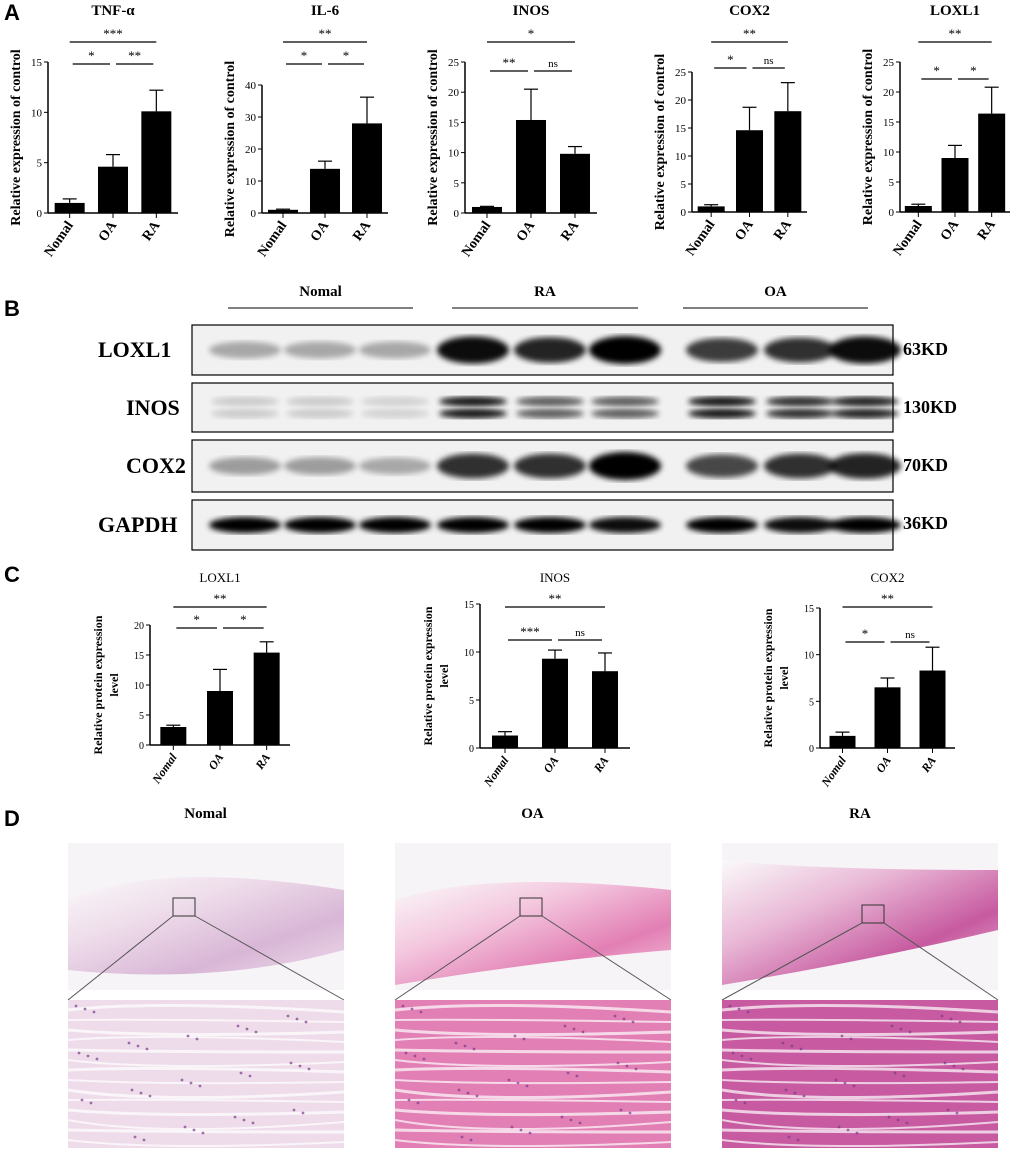 This screenshot has height=1152, width=1020. What do you see at coordinates (842, 741) in the screenshot?
I see `bar-nomal` at bounding box center [842, 741].